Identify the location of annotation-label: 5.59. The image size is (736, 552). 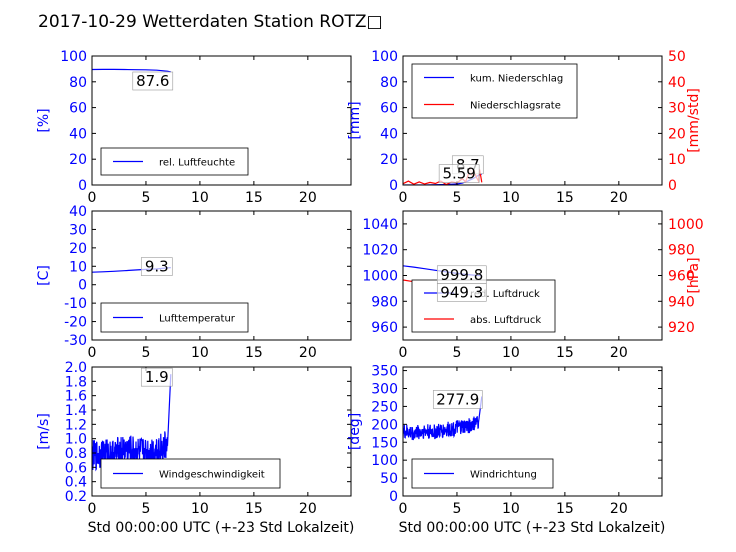
(458, 174).